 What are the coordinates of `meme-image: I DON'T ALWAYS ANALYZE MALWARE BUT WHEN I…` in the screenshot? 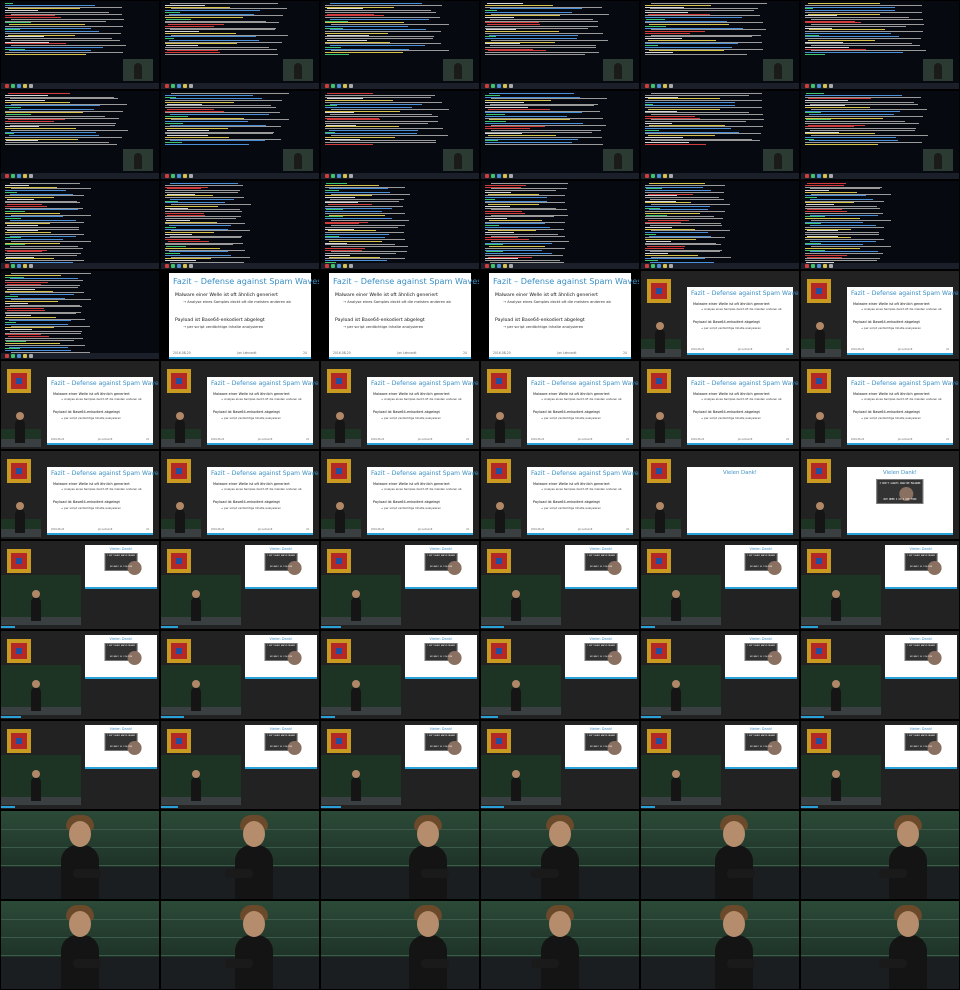 It's located at (443, 744).